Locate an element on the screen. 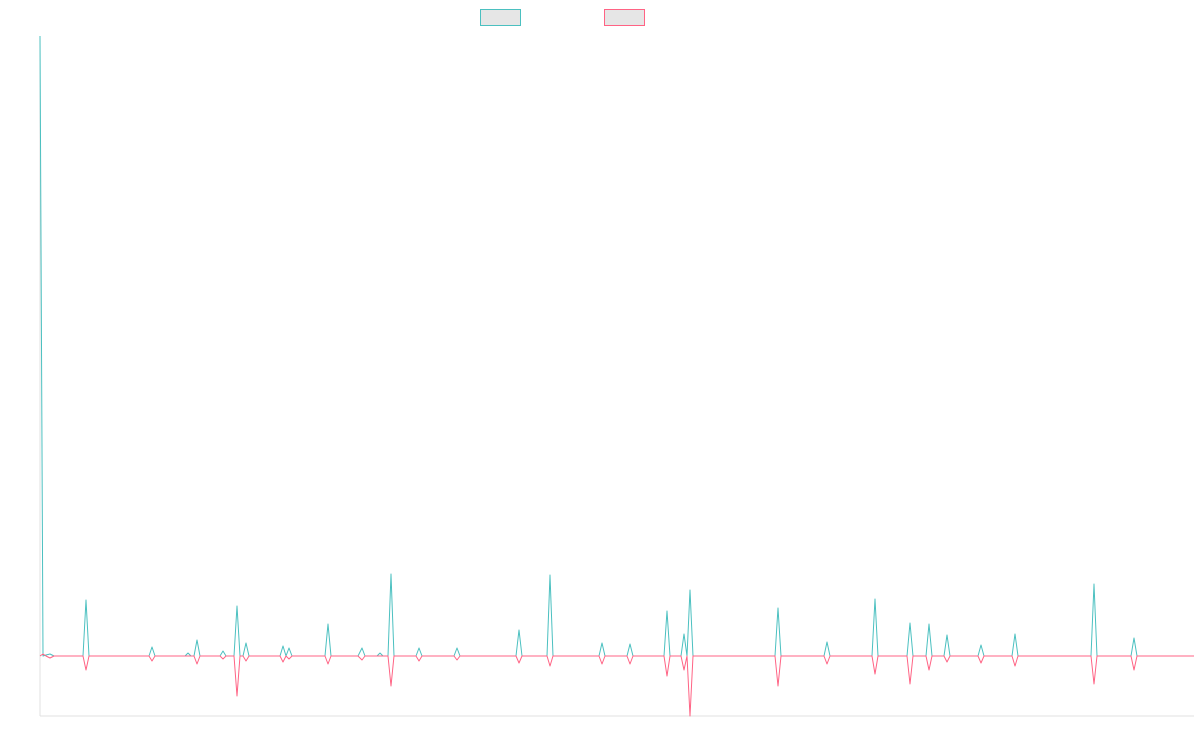 This screenshot has height=750, width=1200. legend is located at coordinates (562, 17).